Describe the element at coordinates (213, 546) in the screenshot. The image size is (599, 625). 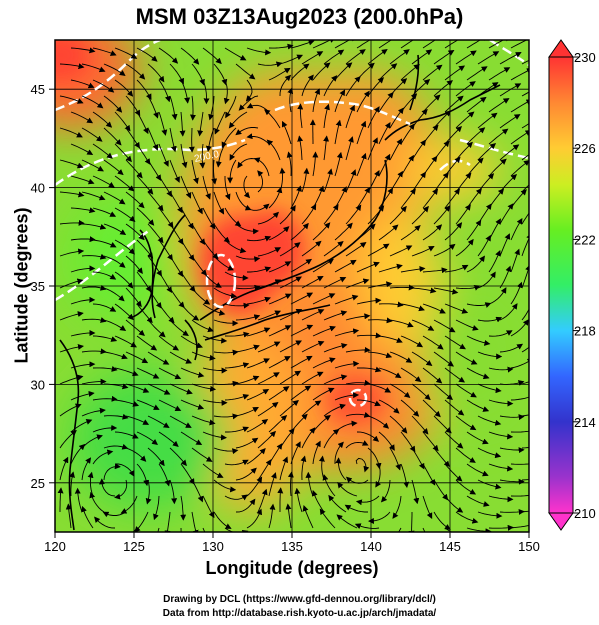
I see `x-tick-label: 130` at that location.